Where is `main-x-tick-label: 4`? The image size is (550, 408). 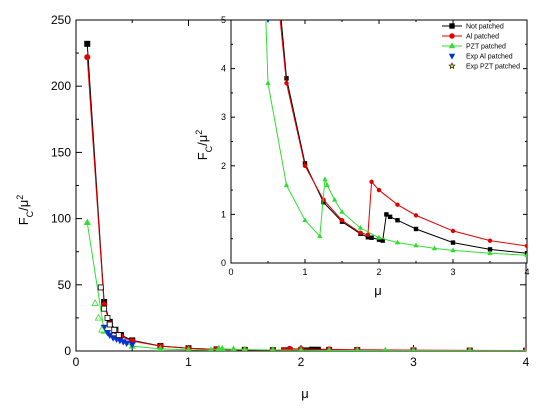
main-x-tick-label: 4 is located at coordinates (526, 362).